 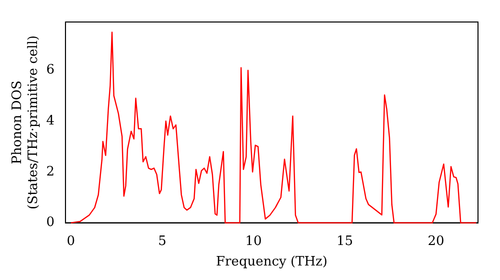 I want to click on y-tick-label: 6, so click(x=50, y=70).